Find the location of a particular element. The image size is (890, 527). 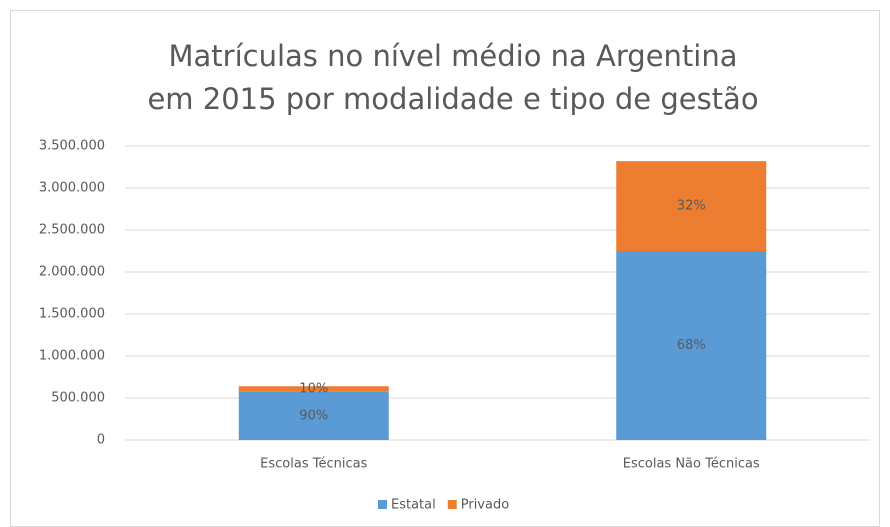

y-tick-label: 500.000 is located at coordinates (78, 398).